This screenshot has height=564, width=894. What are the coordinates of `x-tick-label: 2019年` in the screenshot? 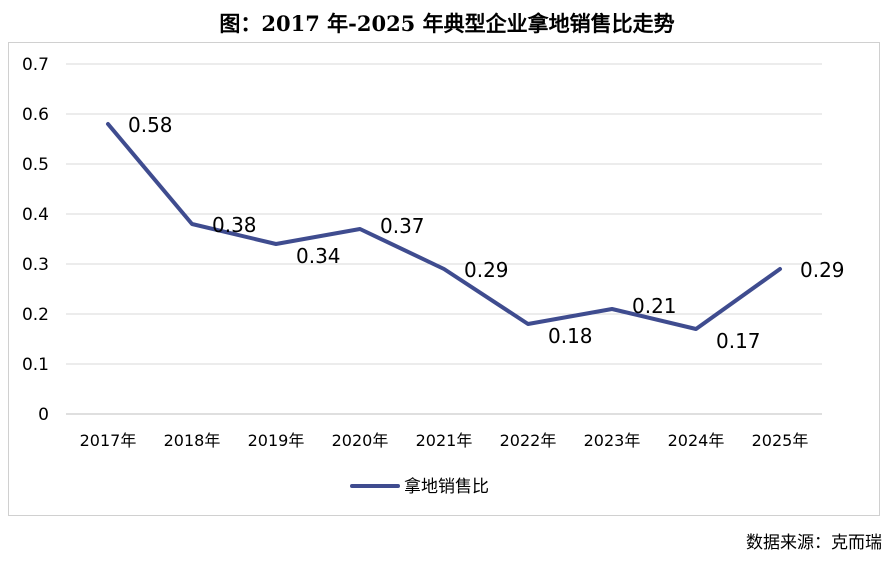 It's located at (276, 440).